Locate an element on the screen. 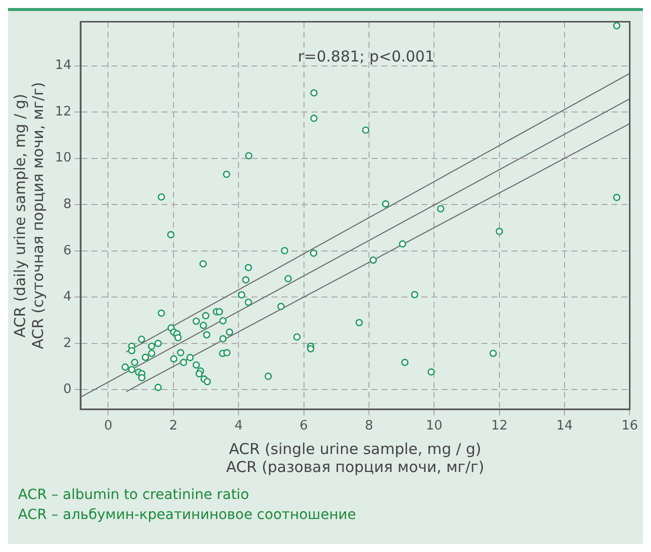 The height and width of the screenshot is (552, 651). x-tick-label: 8 is located at coordinates (369, 426).